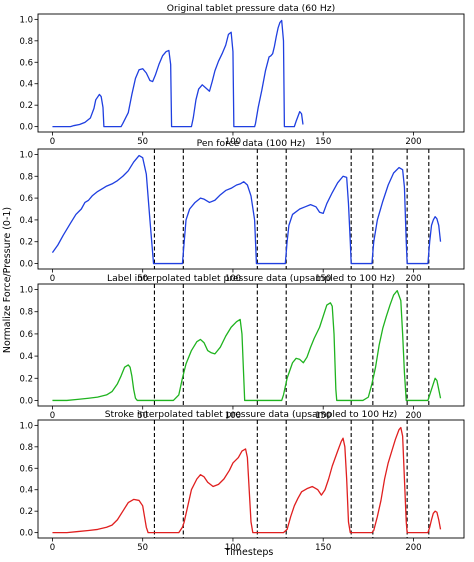  I want to click on chart-title: Original tablet pressure data (60 Hz), so click(251, 8).